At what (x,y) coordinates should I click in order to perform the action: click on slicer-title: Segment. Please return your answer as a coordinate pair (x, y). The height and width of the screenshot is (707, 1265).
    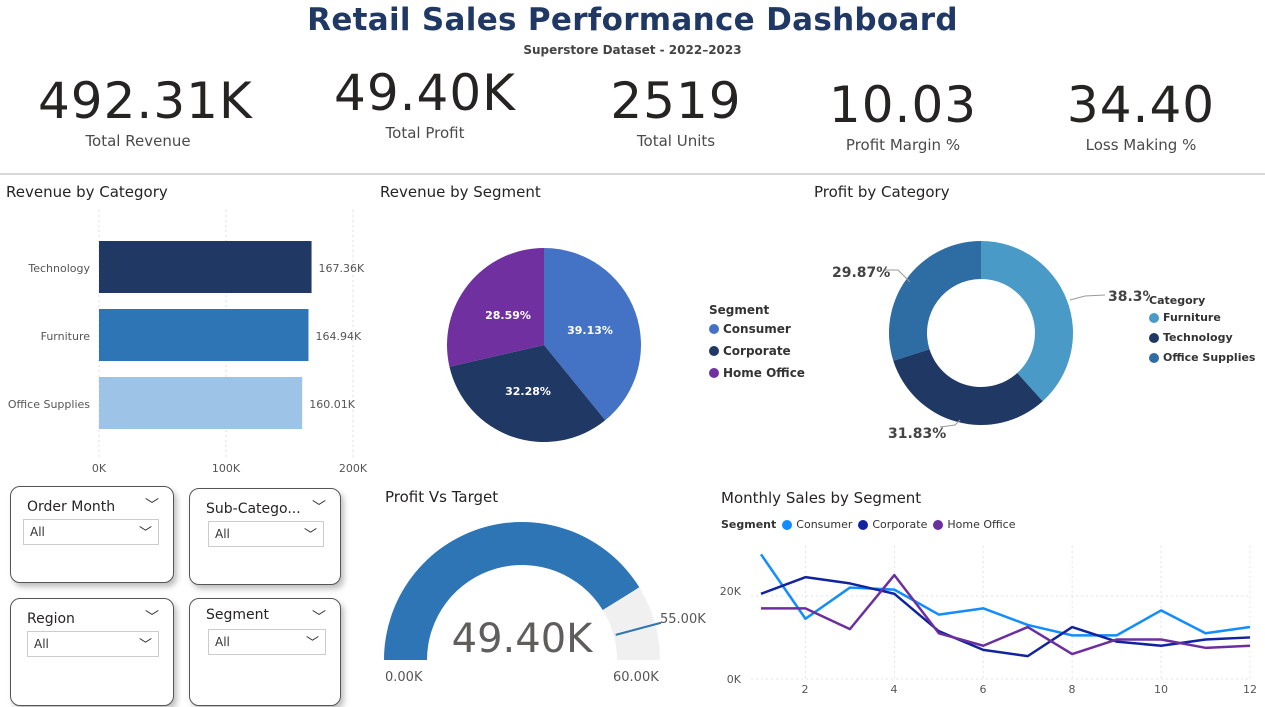
    Looking at the image, I should click on (237, 615).